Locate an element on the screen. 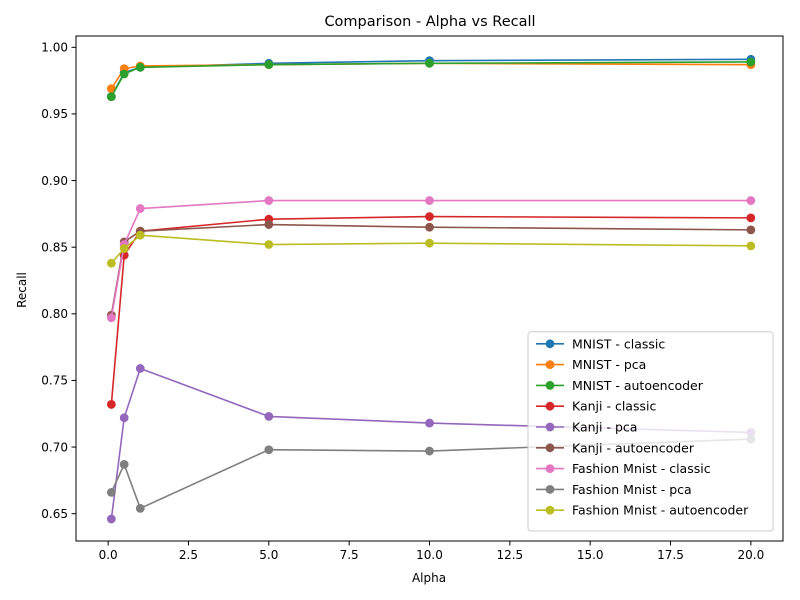 The image size is (800, 600). legend-entry: MNIST - classic is located at coordinates (600, 343).